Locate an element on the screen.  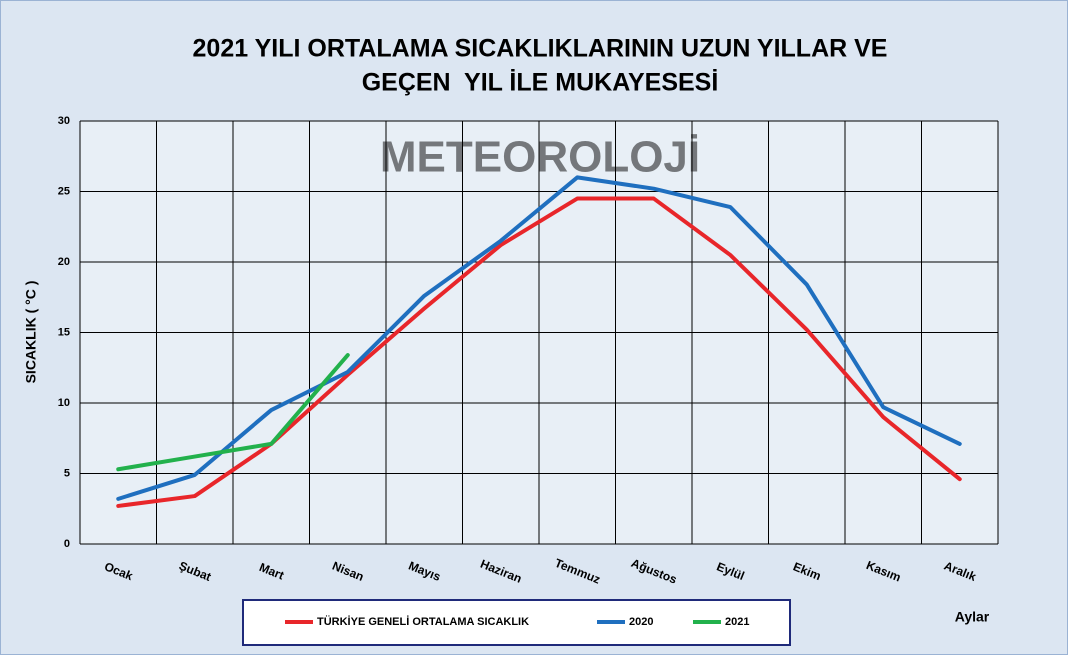
y-tick-label: 20 is located at coordinates (64, 262).